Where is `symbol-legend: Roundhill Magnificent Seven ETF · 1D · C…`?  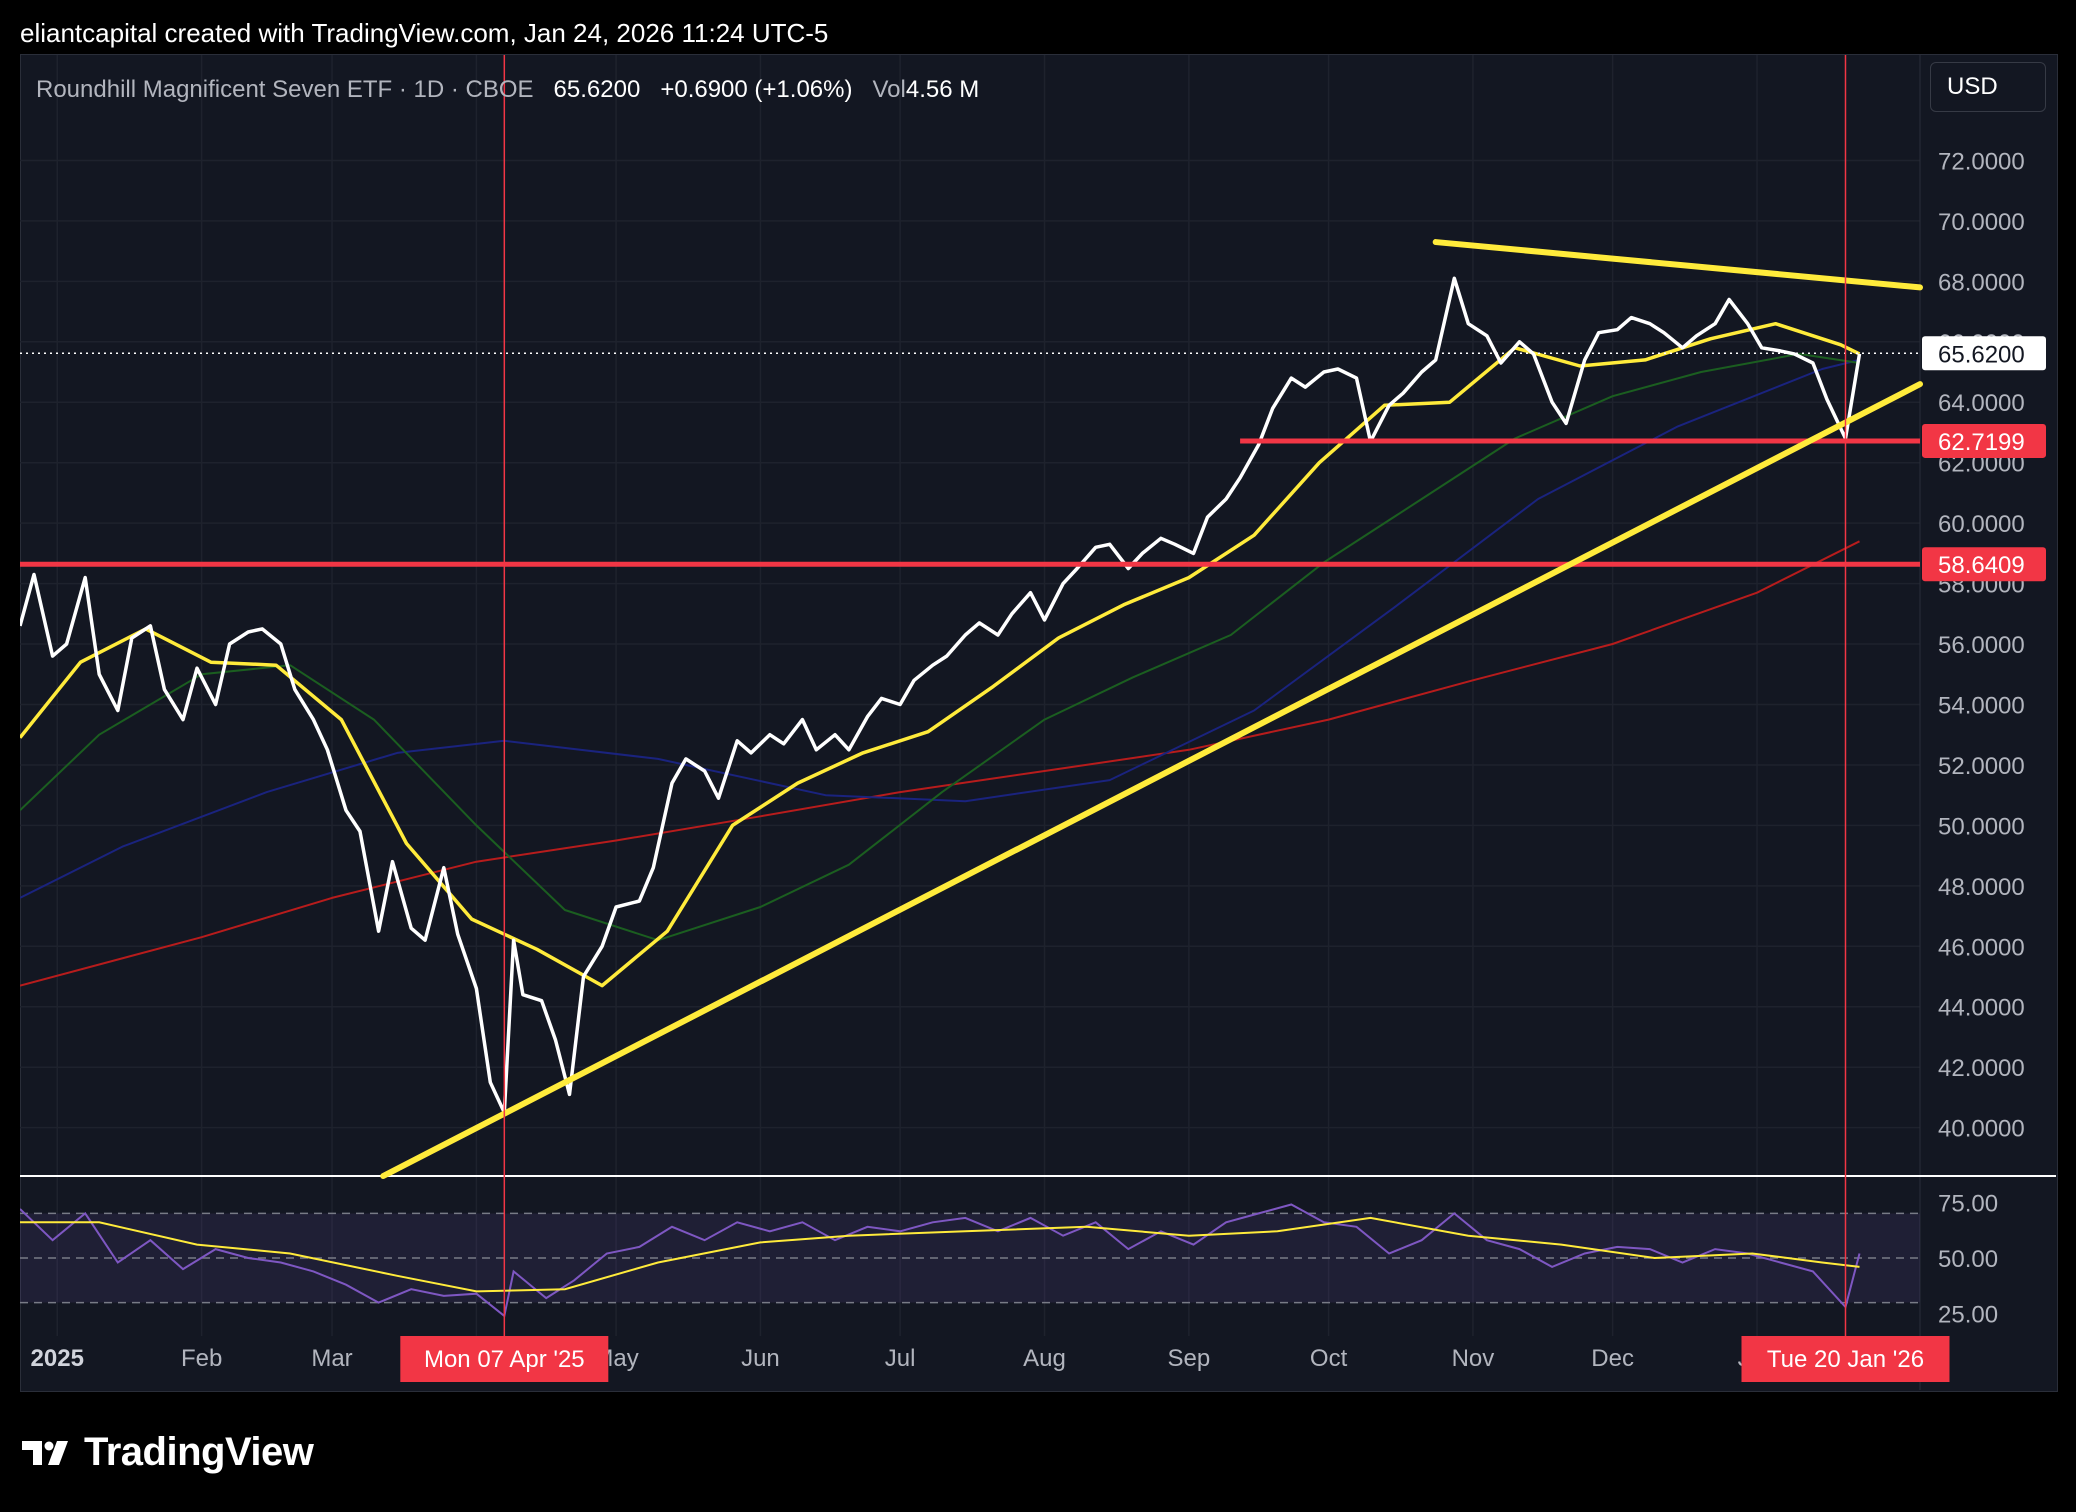
symbol-legend: Roundhill Magnificent Seven ETF · 1D · C… is located at coordinates (507, 90).